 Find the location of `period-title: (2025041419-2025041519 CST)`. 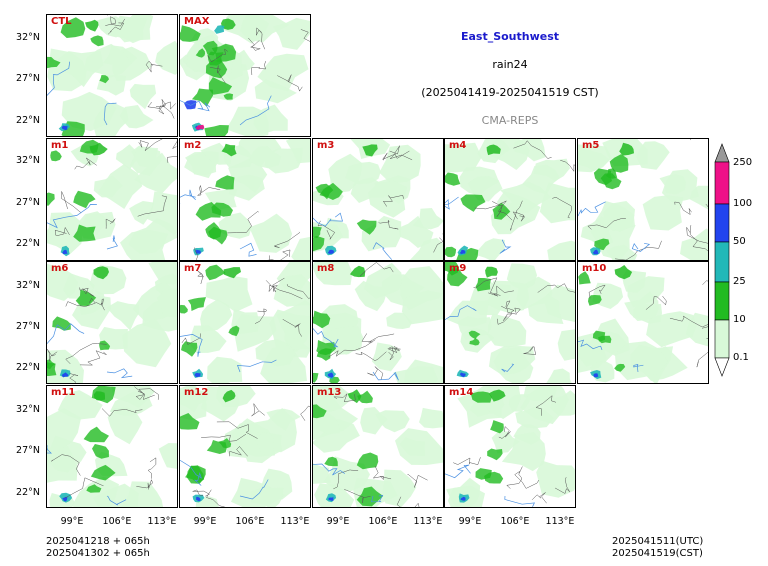

period-title: (2025041419-2025041519 CST) is located at coordinates (510, 92).